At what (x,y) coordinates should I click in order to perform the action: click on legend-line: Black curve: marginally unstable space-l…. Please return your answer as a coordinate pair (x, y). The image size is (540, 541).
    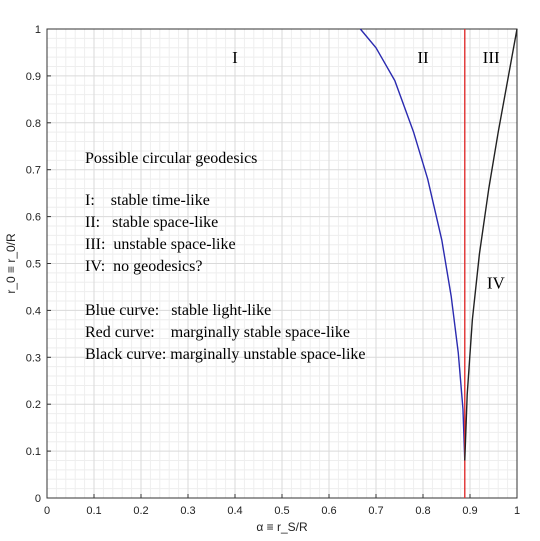
    Looking at the image, I should click on (225, 354).